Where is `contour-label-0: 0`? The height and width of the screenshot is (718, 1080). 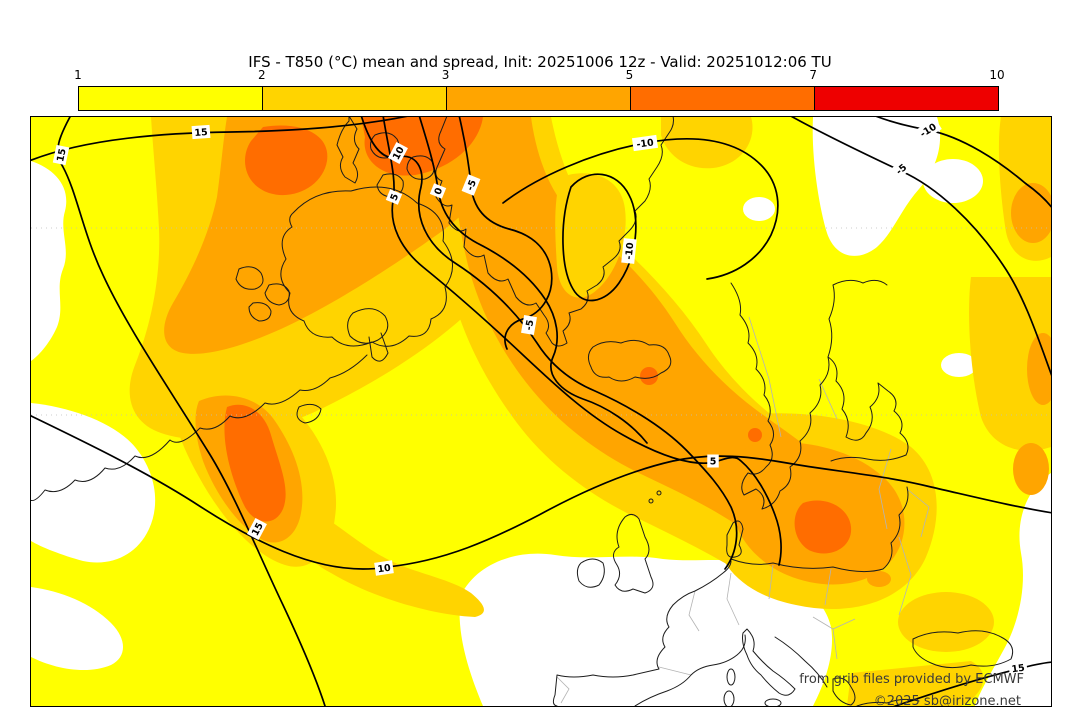
contour-label-0: 0 is located at coordinates (438, 191).